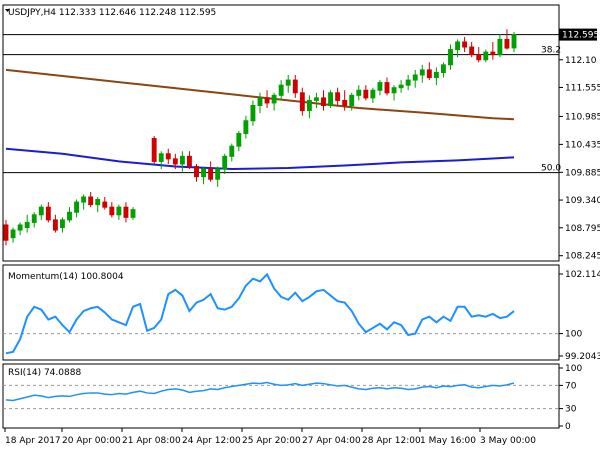 The height and width of the screenshot is (454, 600). I want to click on last-price-label: 112.595, so click(580, 36).